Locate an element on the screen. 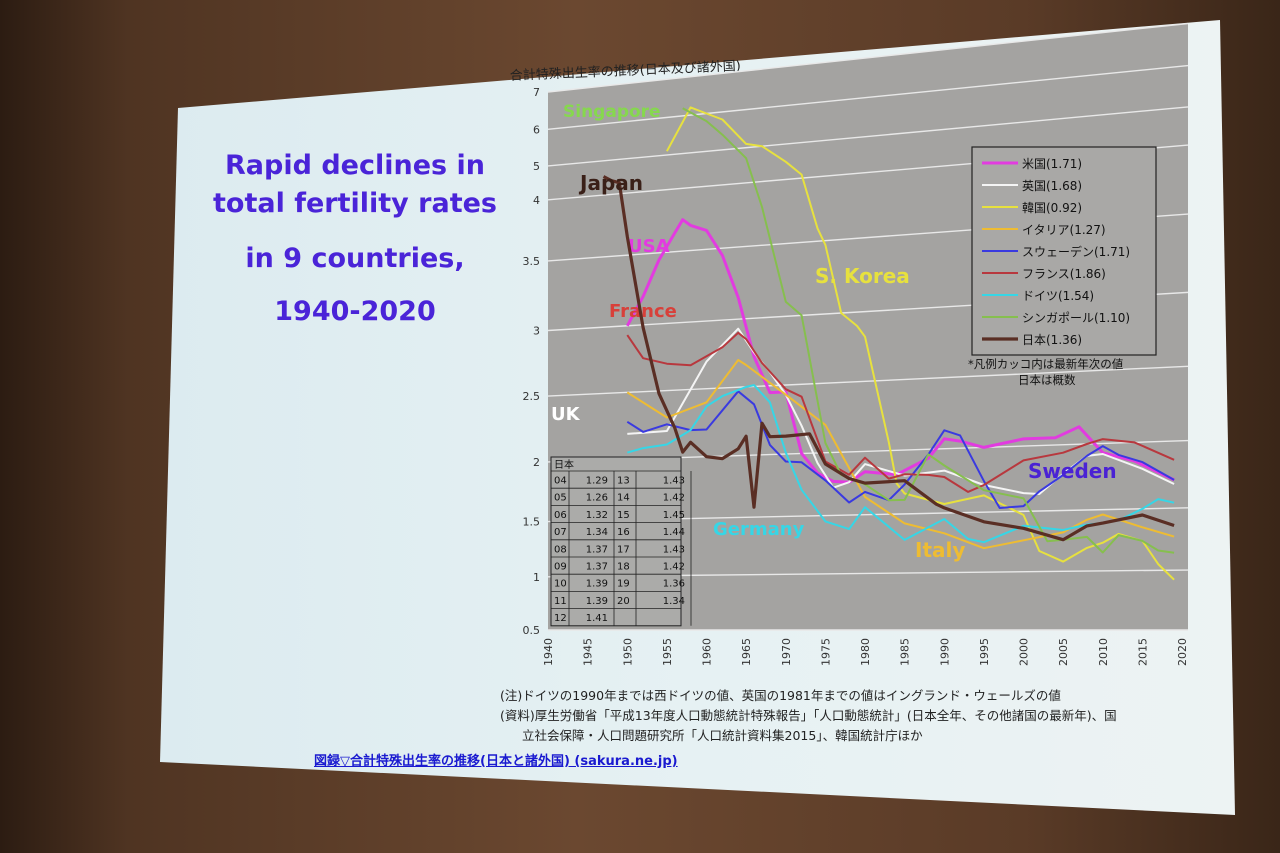 The height and width of the screenshot is (853, 1280). x-tick-label: 2000 is located at coordinates (1024, 652).